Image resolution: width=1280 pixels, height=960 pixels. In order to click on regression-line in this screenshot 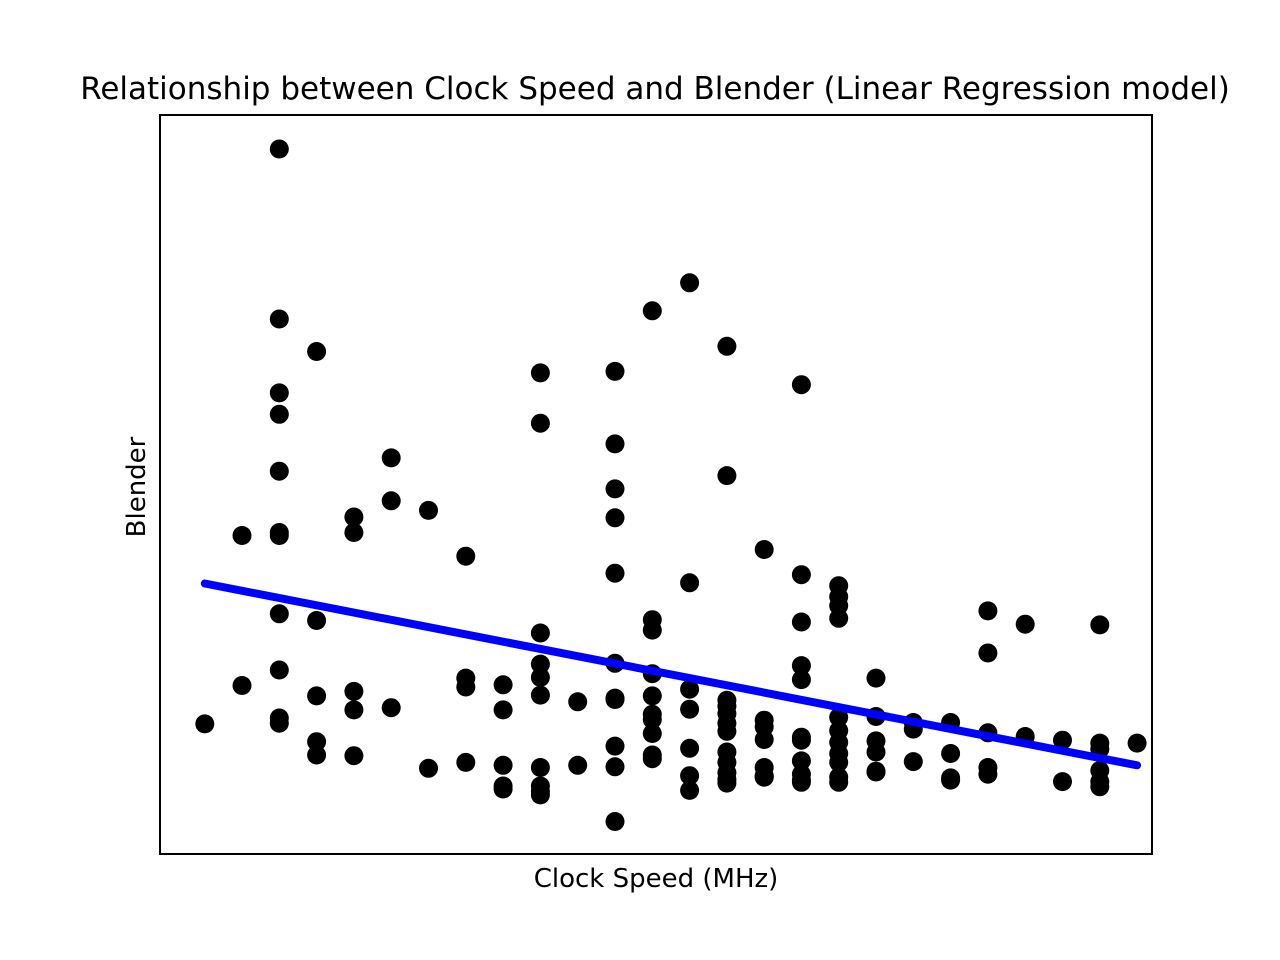, I will do `click(671, 674)`.